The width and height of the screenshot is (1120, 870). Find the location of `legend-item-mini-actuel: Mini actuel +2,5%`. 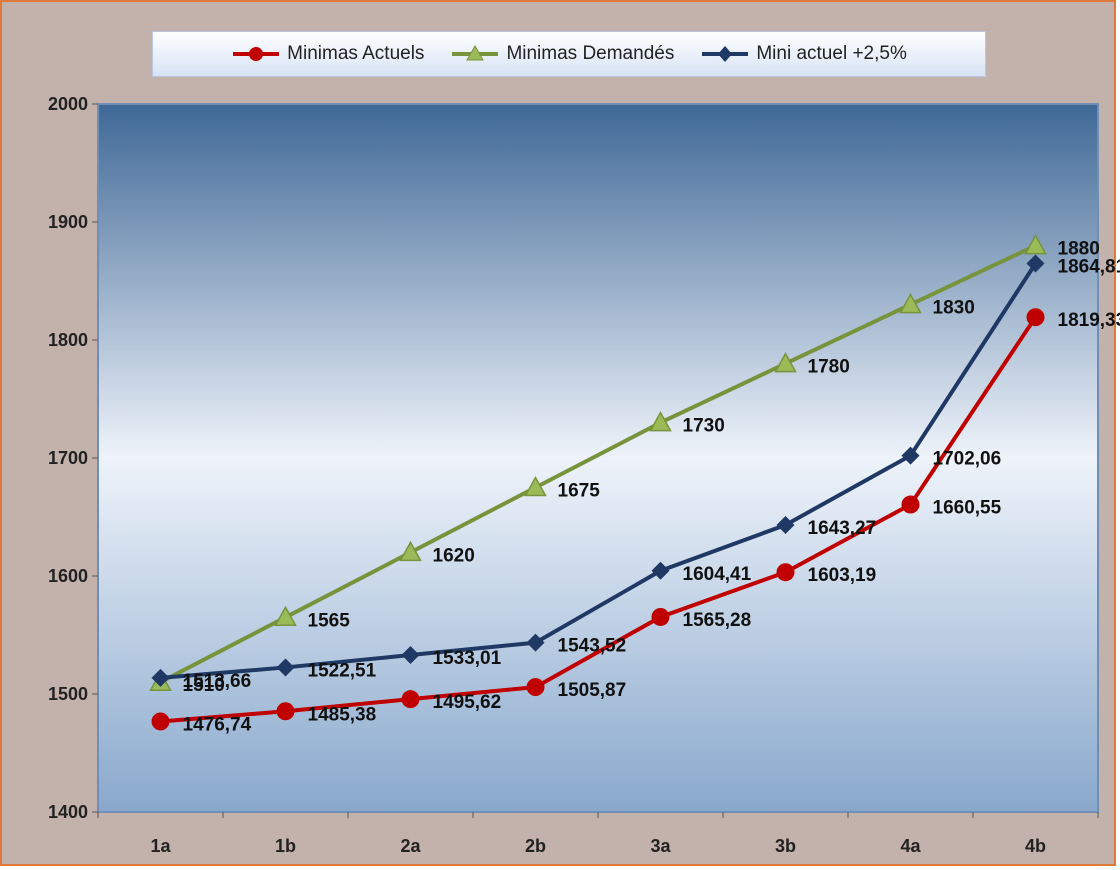

legend-item-mini-actuel: Mini actuel +2,5% is located at coordinates (803, 54).